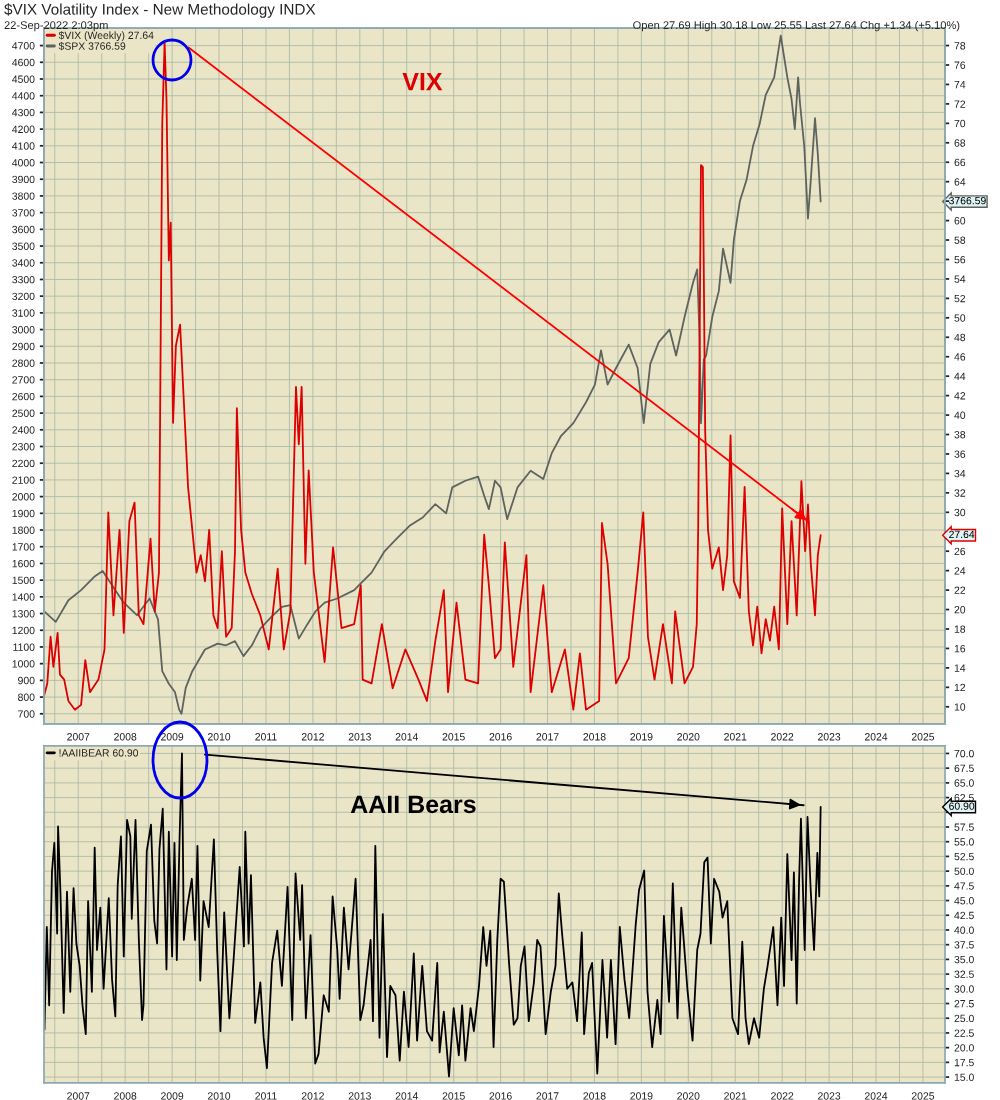 This screenshot has height=1100, width=1000. Describe the element at coordinates (23, 396) in the screenshot. I see `y-tick-label: 2600` at that location.